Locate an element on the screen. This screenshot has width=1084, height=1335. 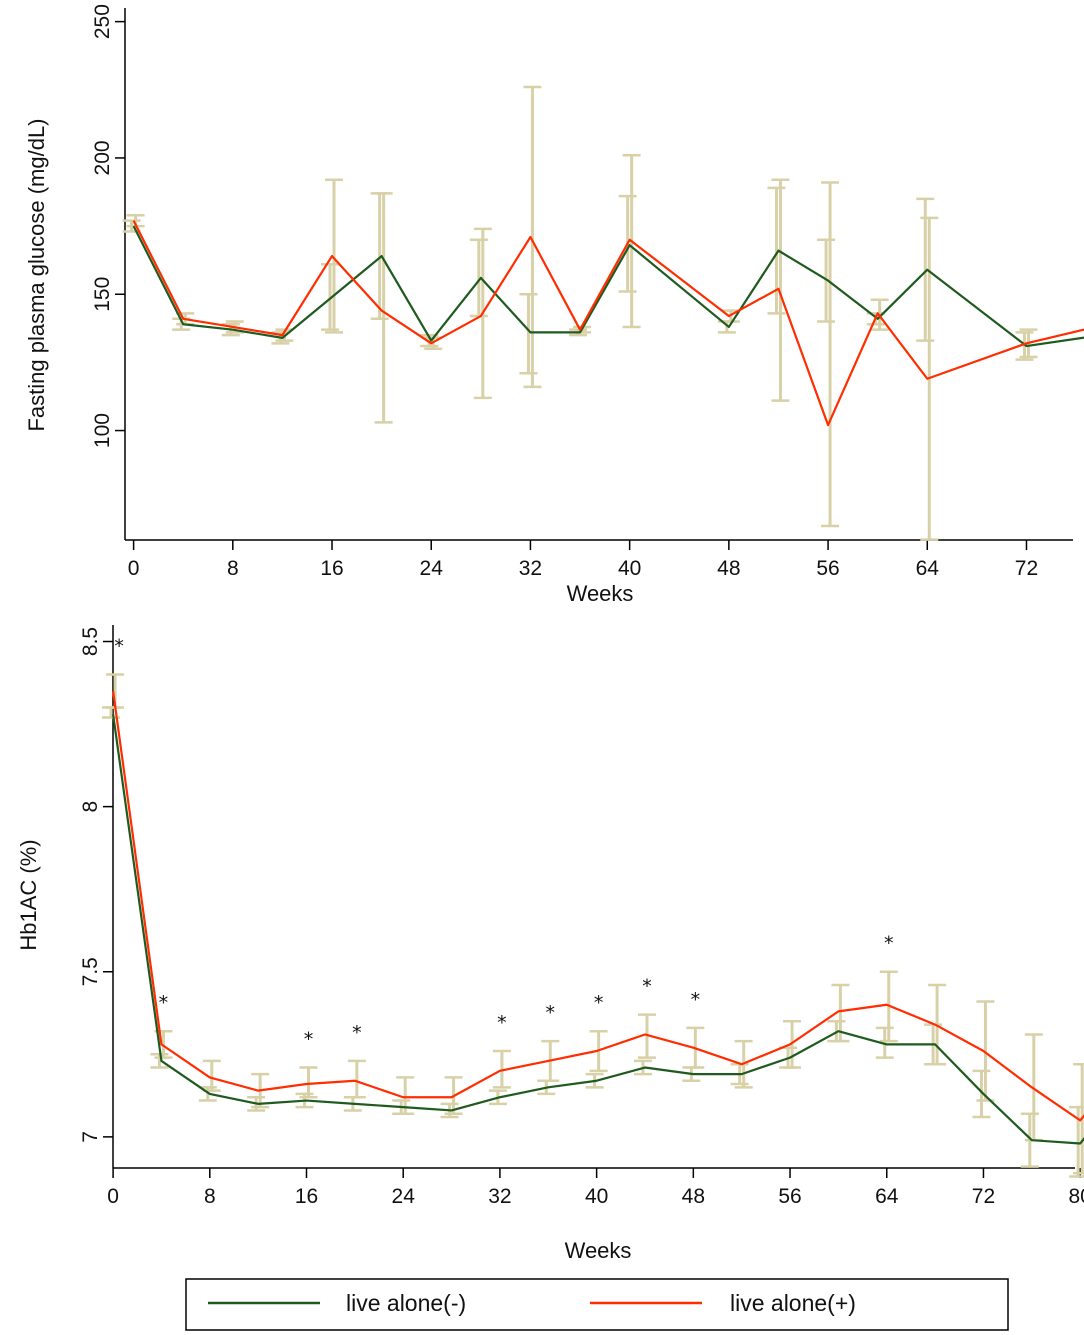
hba1c-x-tick-label: 0 is located at coordinates (113, 1196).